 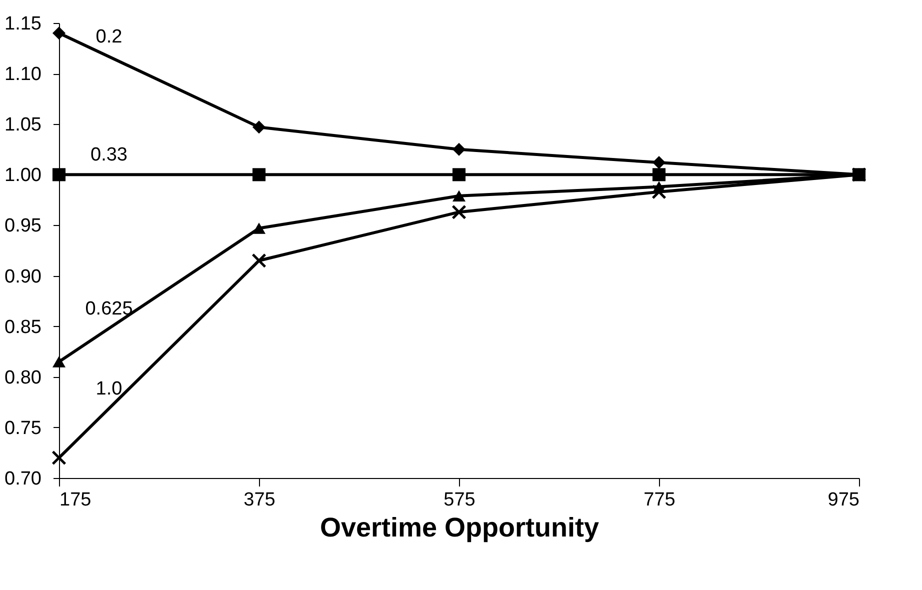 I want to click on y-tick-label: 0.80, so click(x=23, y=377).